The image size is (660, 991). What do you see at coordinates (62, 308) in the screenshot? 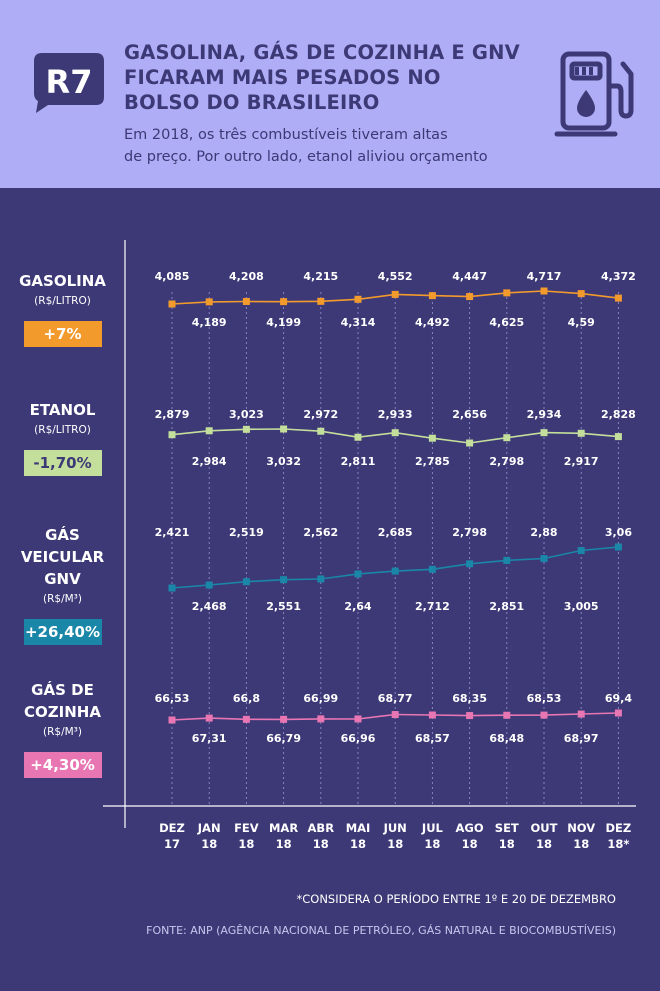
I see `gasolina-label-block: GASOLINA (R$/LITRO) +7%` at bounding box center [62, 308].